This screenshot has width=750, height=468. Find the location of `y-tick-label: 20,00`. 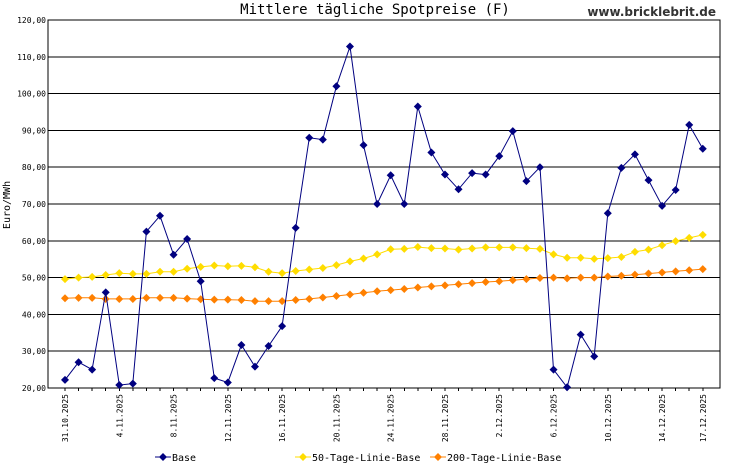

y-tick-label: 20,00 is located at coordinates (34, 388).